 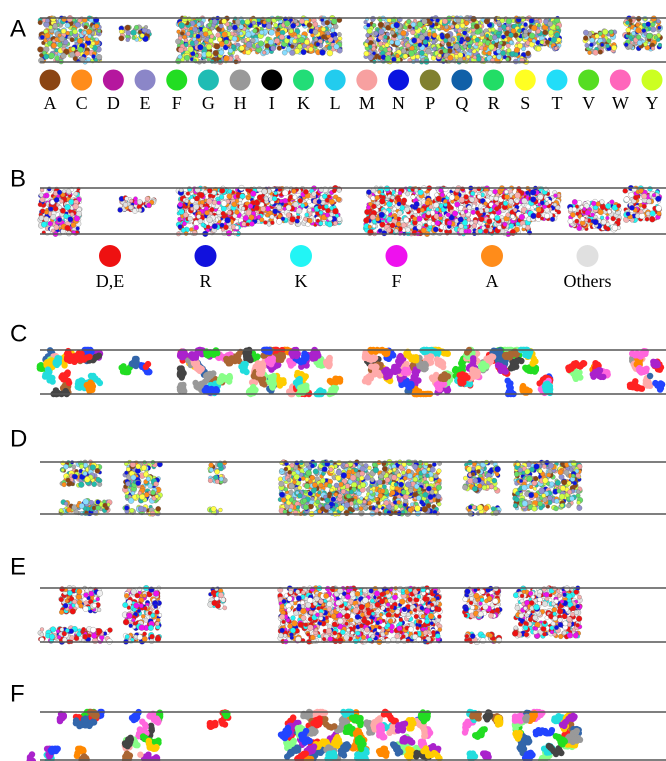 What do you see at coordinates (303, 103) in the screenshot?
I see `legend-label: K` at bounding box center [303, 103].